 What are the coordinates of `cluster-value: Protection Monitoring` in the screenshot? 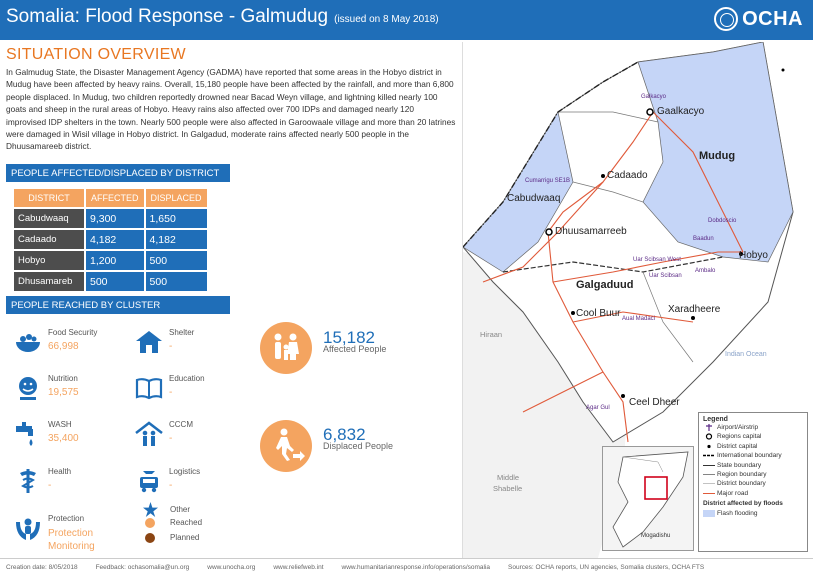 It's located at (71, 540).